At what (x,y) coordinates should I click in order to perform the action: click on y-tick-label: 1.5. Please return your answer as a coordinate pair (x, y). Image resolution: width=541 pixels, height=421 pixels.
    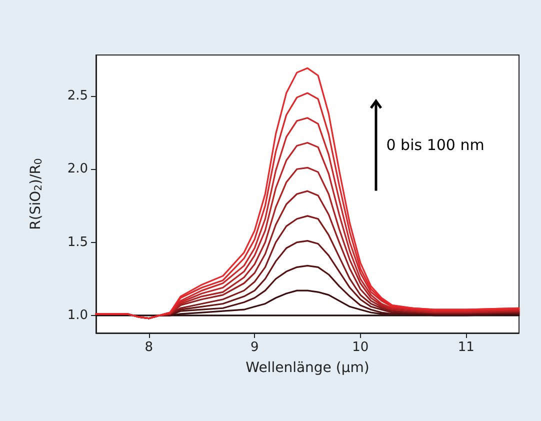
    Looking at the image, I should click on (77, 242).